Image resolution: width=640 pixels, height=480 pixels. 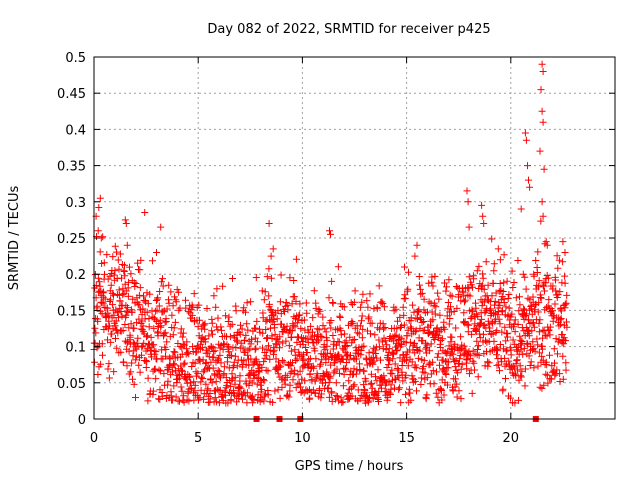 What do you see at coordinates (75, 130) in the screenshot?
I see `y-tick-label: 0.4` at bounding box center [75, 130].